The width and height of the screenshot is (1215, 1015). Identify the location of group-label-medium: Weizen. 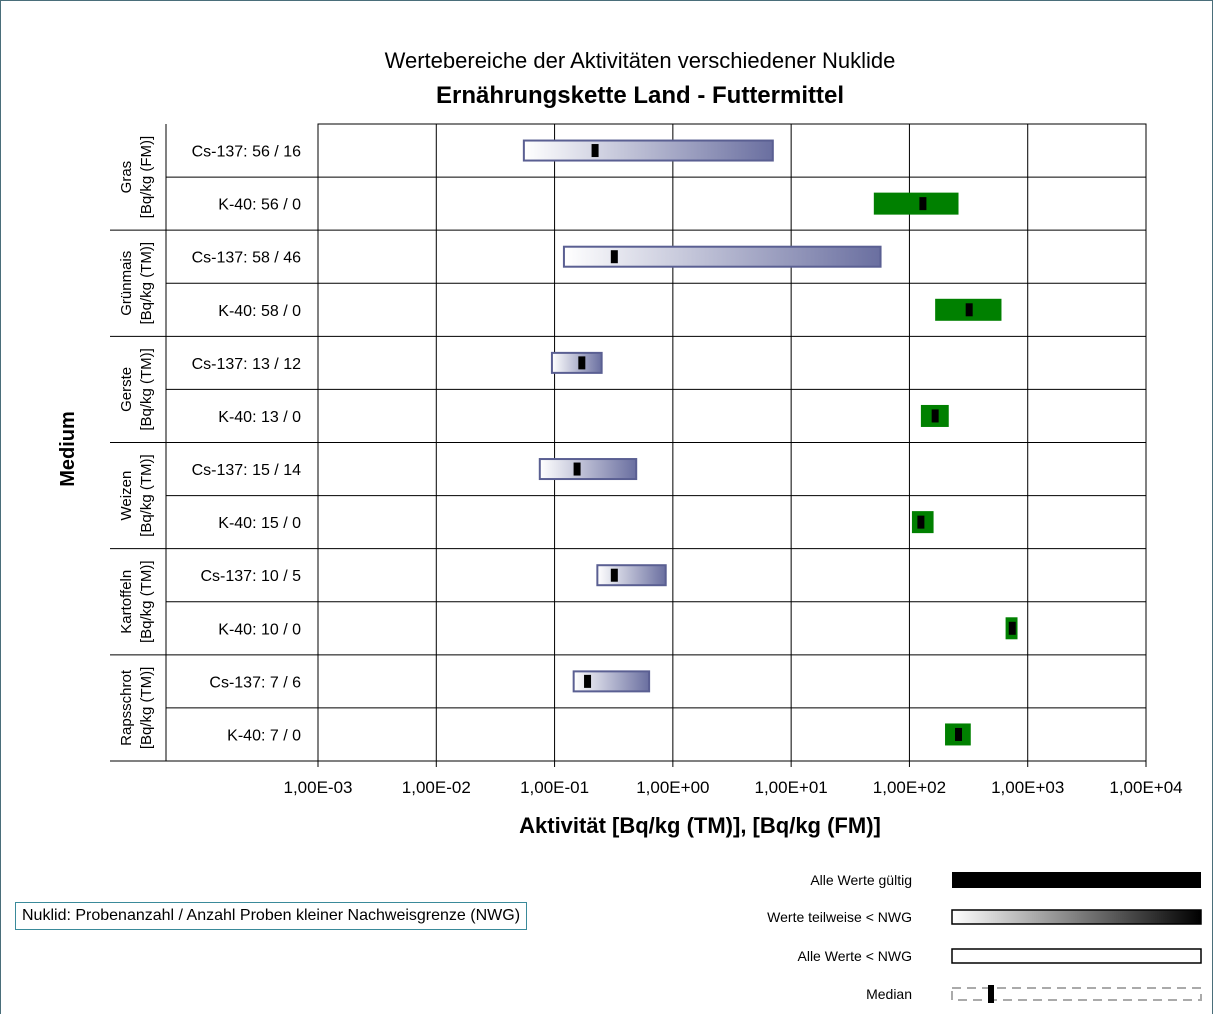
(126, 496).